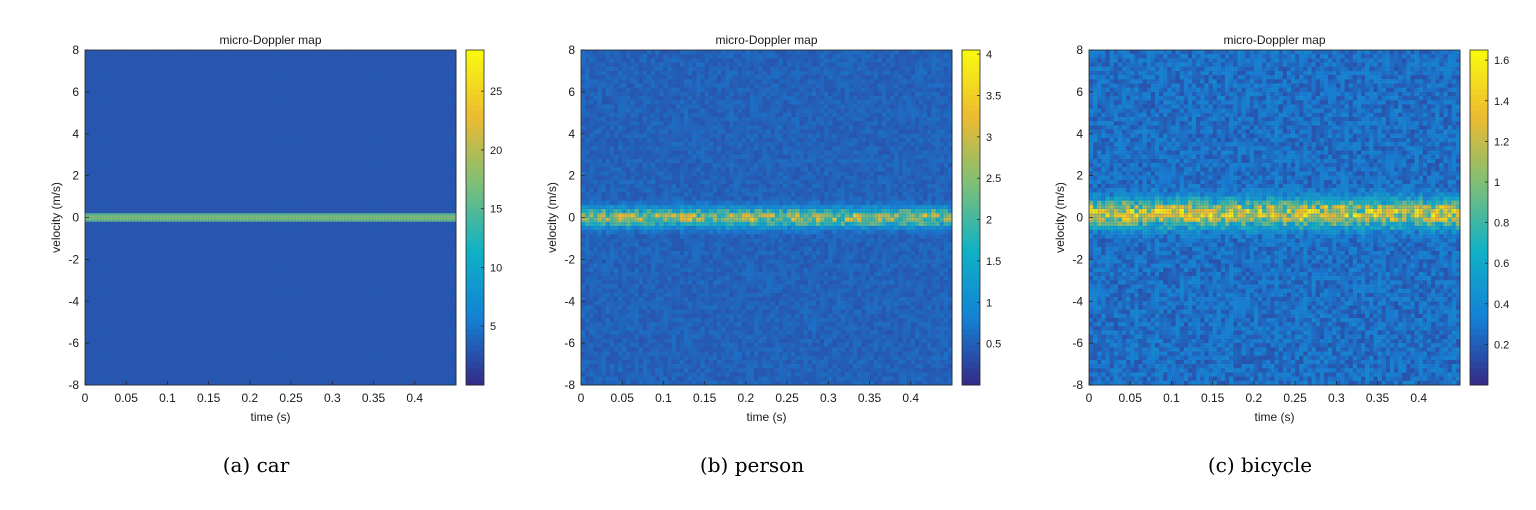 This screenshot has width=1536, height=510. What do you see at coordinates (746, 398) in the screenshot?
I see `x-tick-label: 0.2` at bounding box center [746, 398].